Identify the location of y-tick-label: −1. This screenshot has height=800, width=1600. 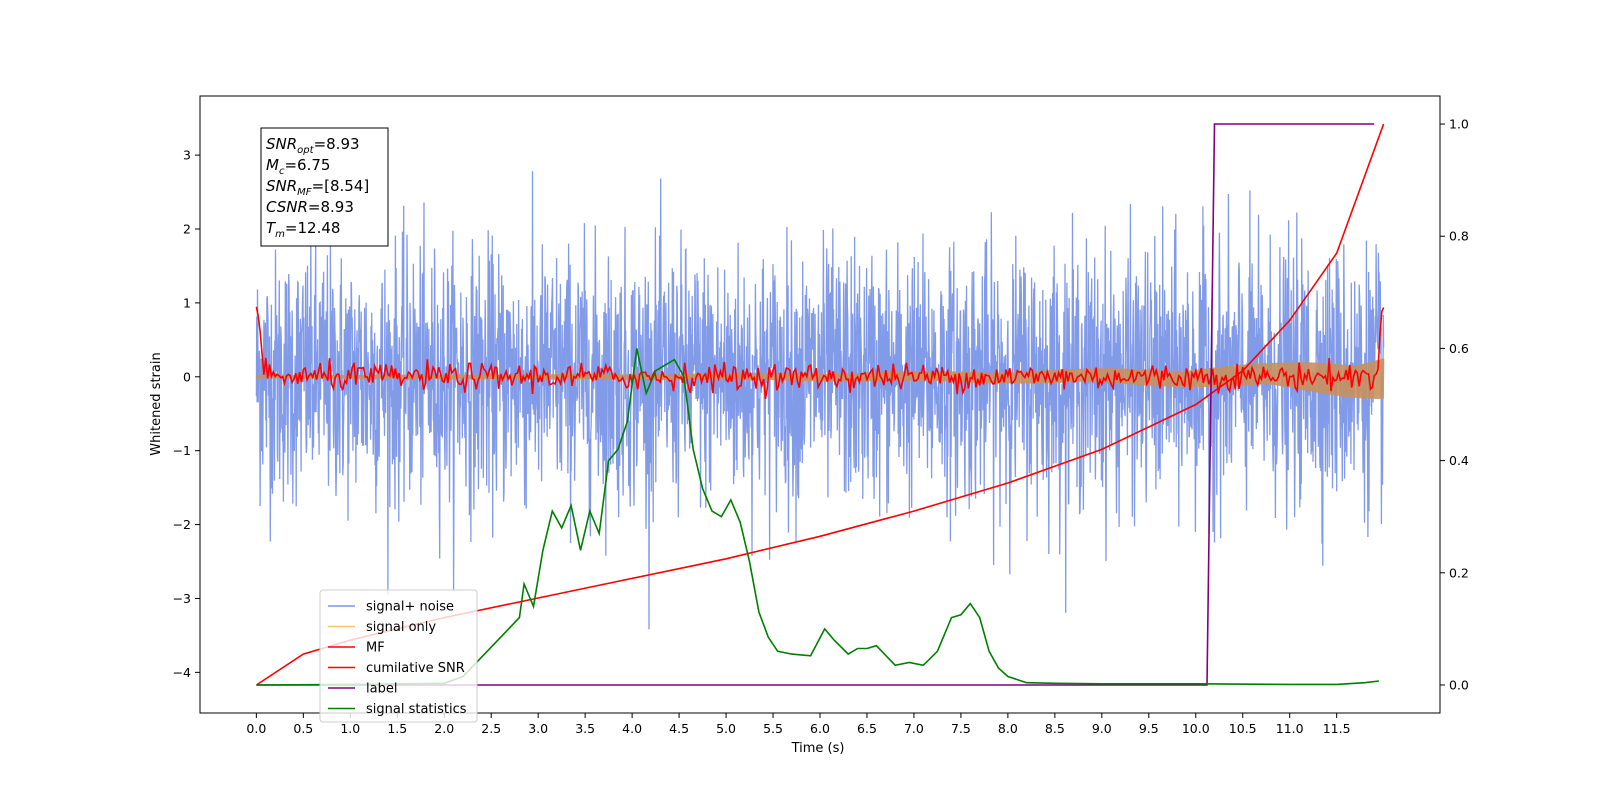
(182, 450).